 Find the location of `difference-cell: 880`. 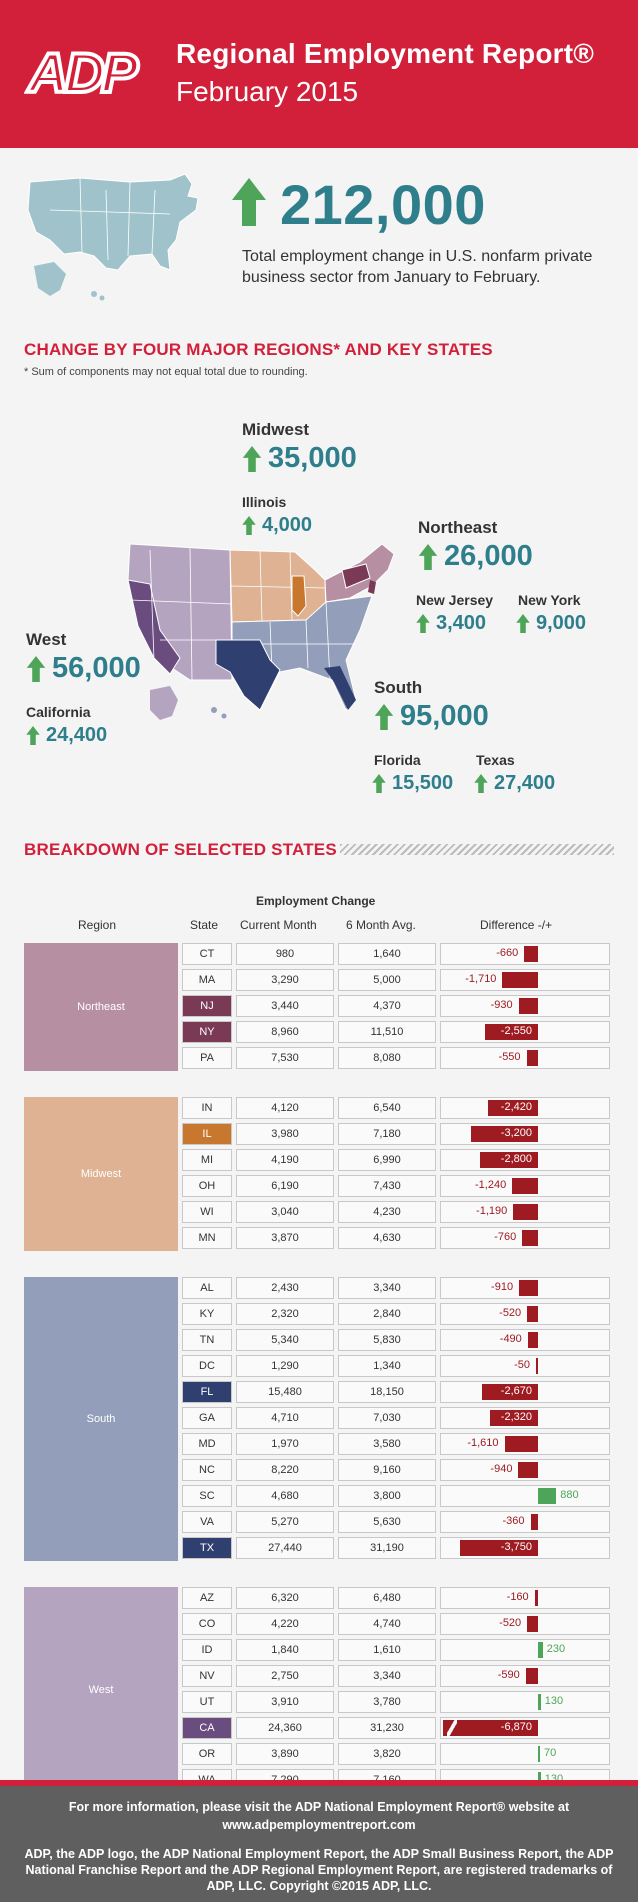

difference-cell: 880 is located at coordinates (525, 1496).